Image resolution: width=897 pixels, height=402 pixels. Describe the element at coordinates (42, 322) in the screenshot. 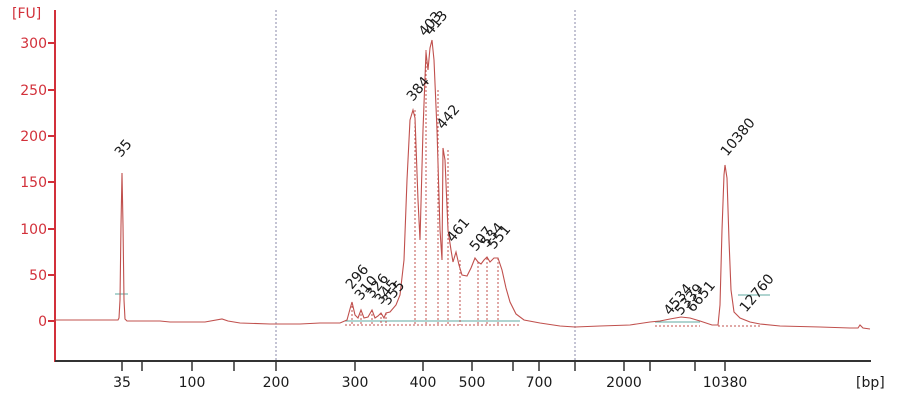

I see `y-tick-0: 0` at that location.